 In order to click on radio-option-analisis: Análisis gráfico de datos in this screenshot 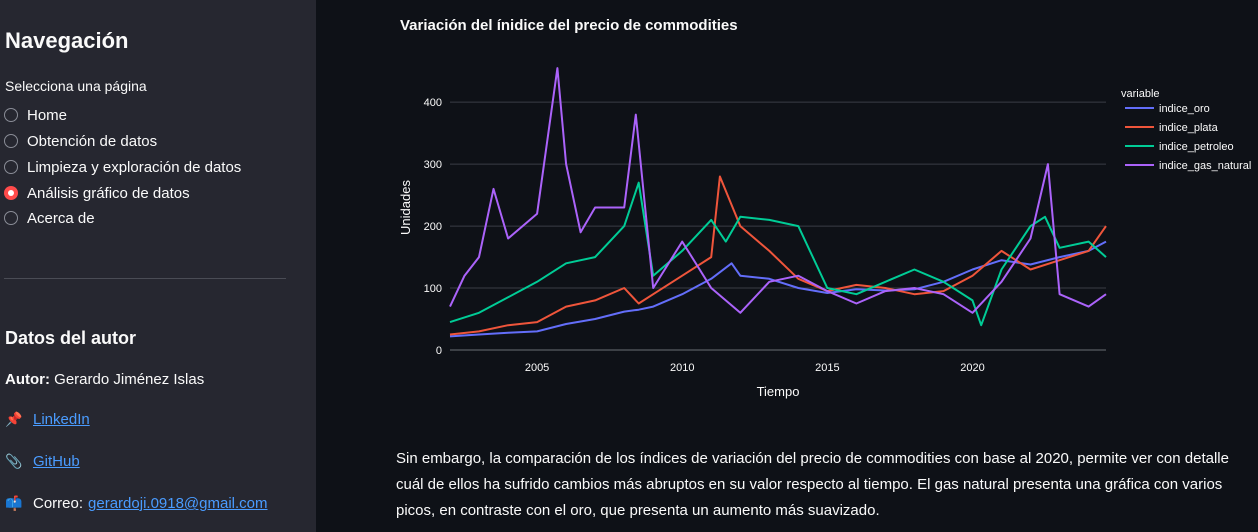, I will do `click(97, 193)`.